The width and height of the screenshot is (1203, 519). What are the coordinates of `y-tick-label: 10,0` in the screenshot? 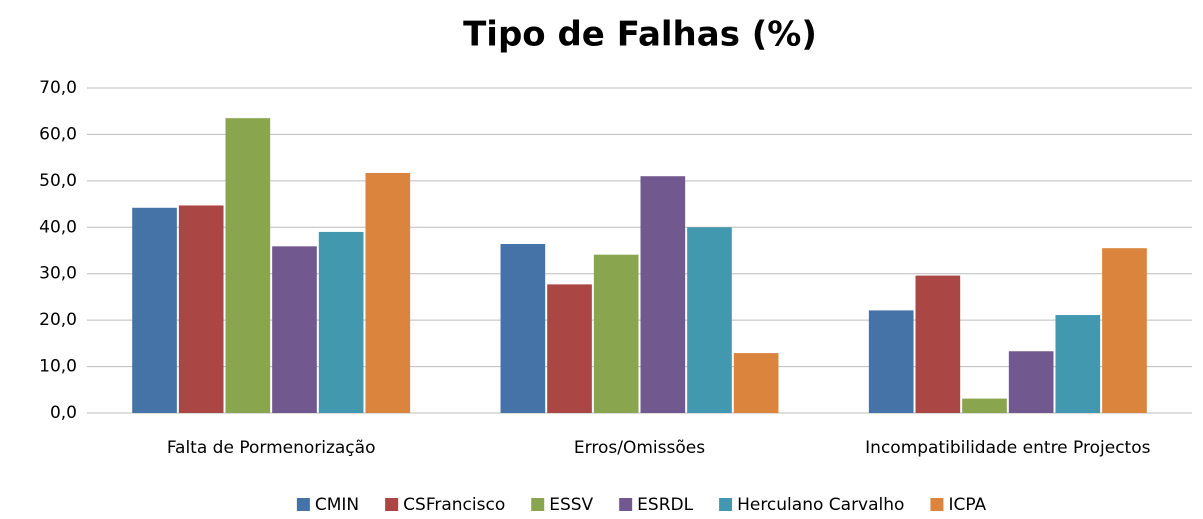 It's located at (58, 367).